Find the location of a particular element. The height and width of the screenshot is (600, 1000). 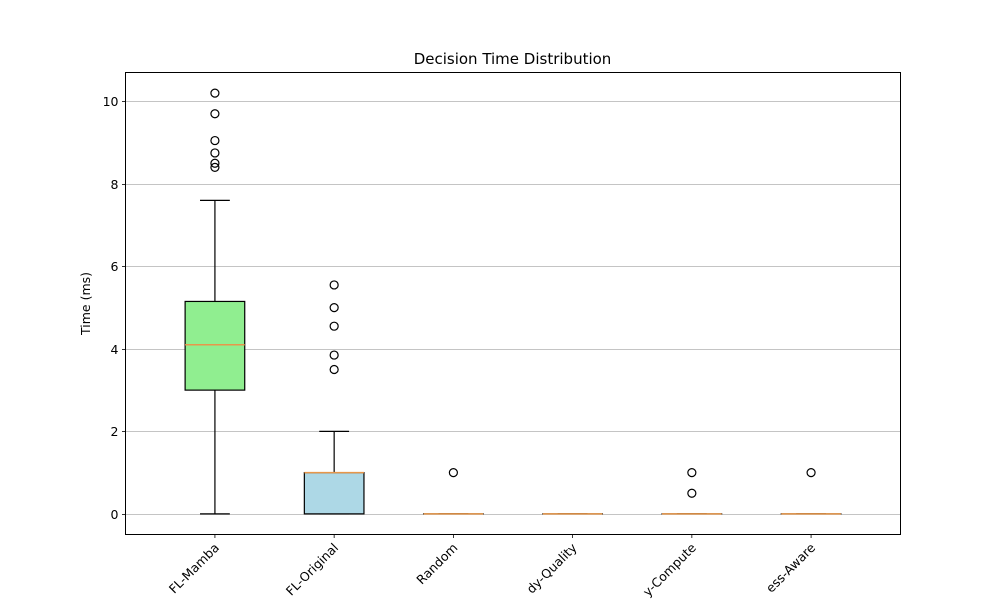

y-axis: 0 2 4 6 8 10 is located at coordinates (114, 308).